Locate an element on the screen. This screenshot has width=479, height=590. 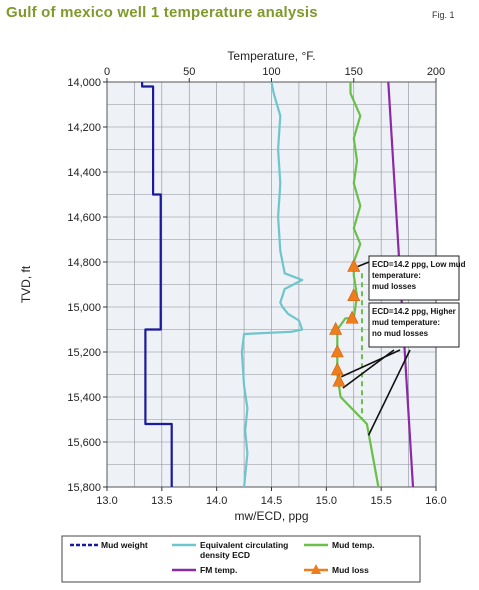
y-tick-label: 15,200 is located at coordinates (84, 353).